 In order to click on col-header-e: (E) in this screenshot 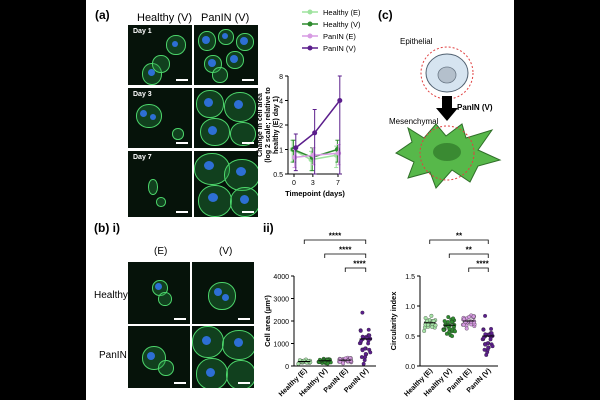, I will do `click(161, 251)`.